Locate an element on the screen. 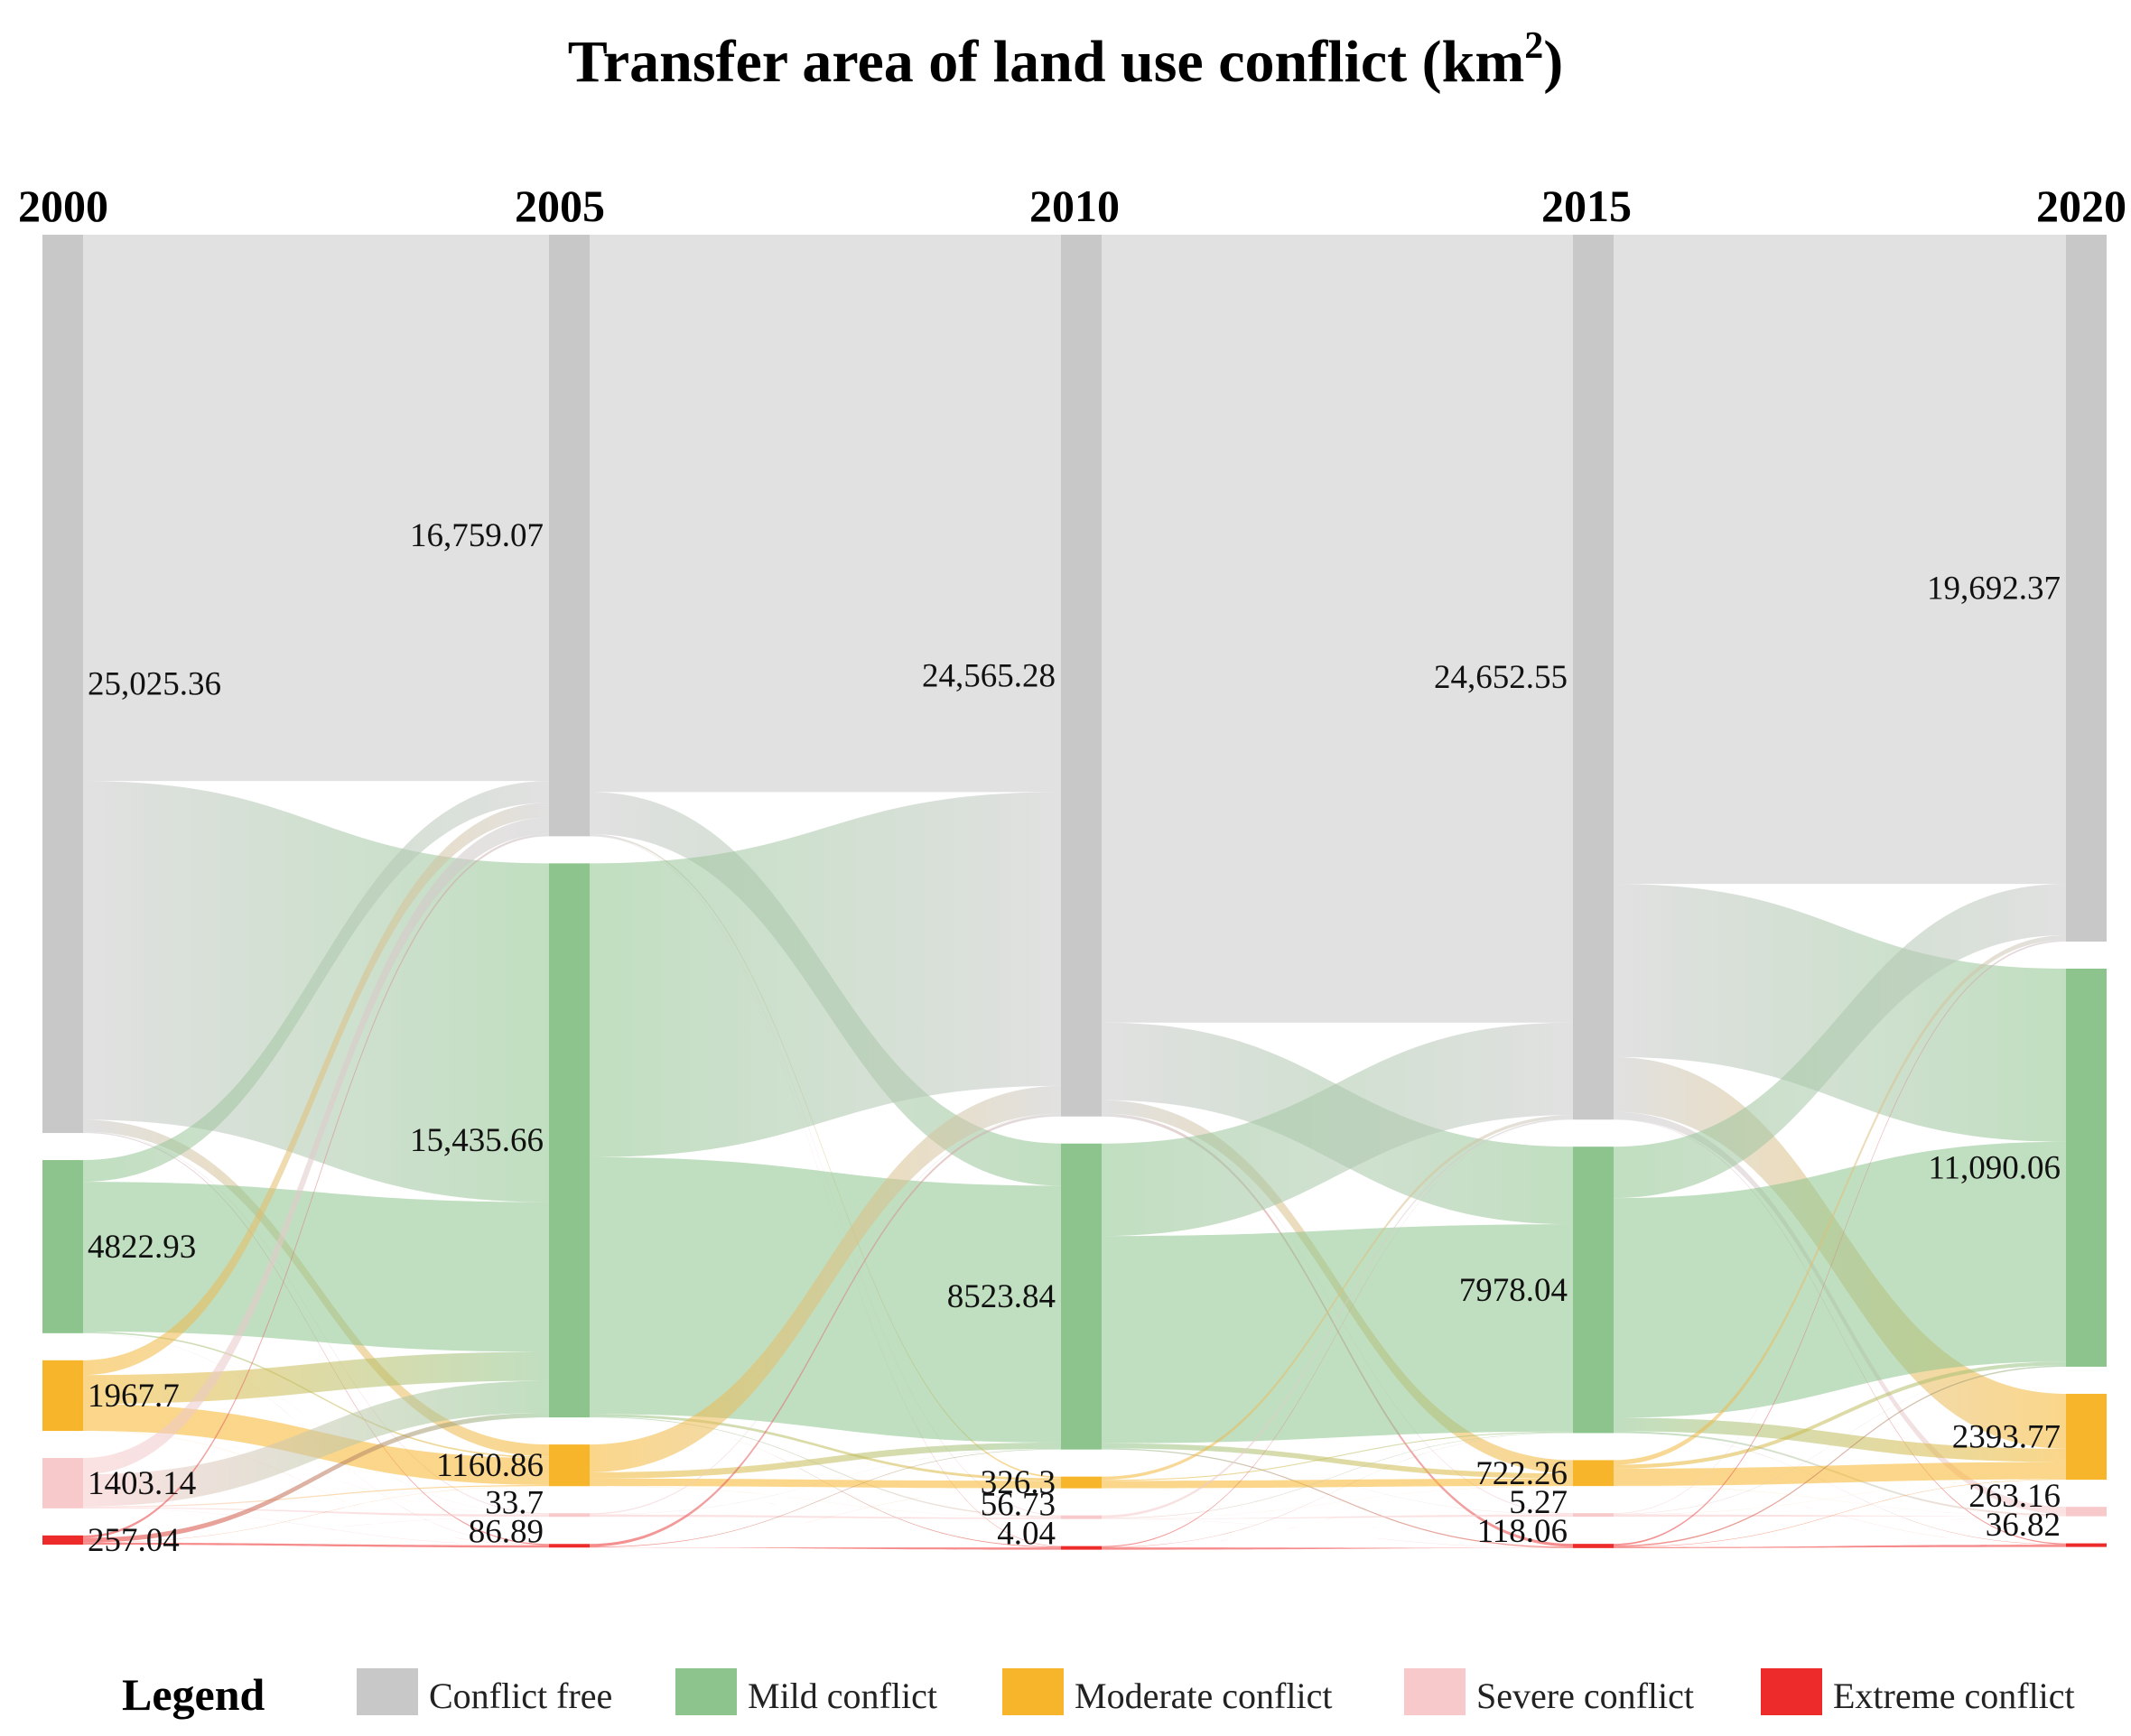 This screenshot has height=1736, width=2131. flow-2015-severe-conflict-to-2020-extreme-conflict is located at coordinates (1840, 1532).